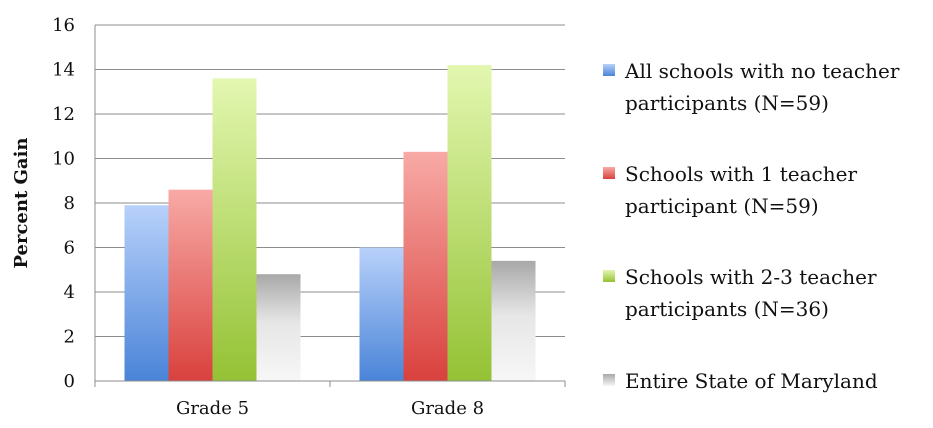 The width and height of the screenshot is (933, 428). Describe the element at coordinates (63, 25) in the screenshot. I see `y-tick-label: 16` at that location.